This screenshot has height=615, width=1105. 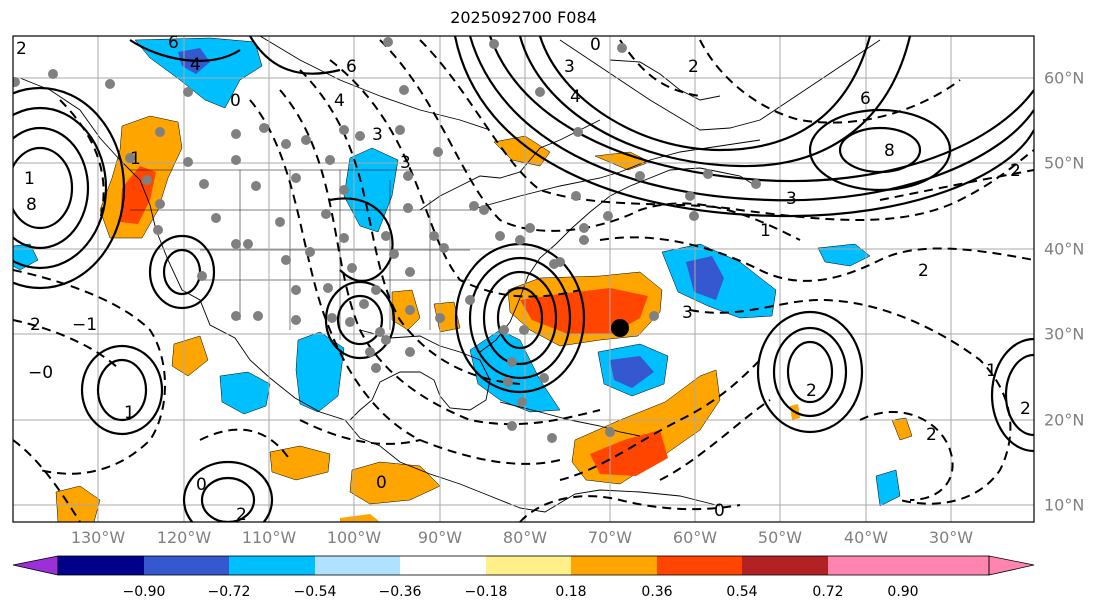 I want to click on longitude-label: 70°W, so click(x=610, y=537).